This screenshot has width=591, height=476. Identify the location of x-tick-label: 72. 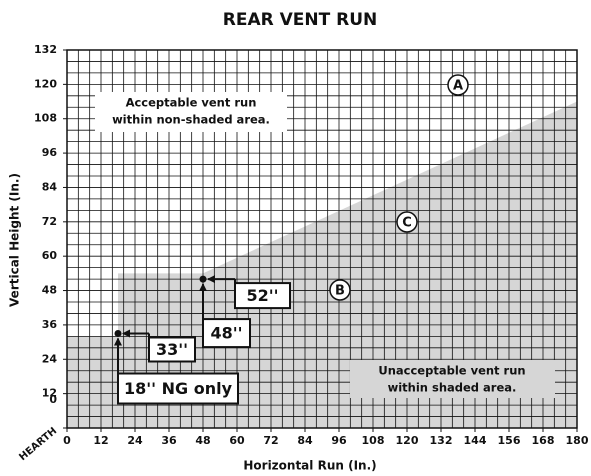
(270, 440).